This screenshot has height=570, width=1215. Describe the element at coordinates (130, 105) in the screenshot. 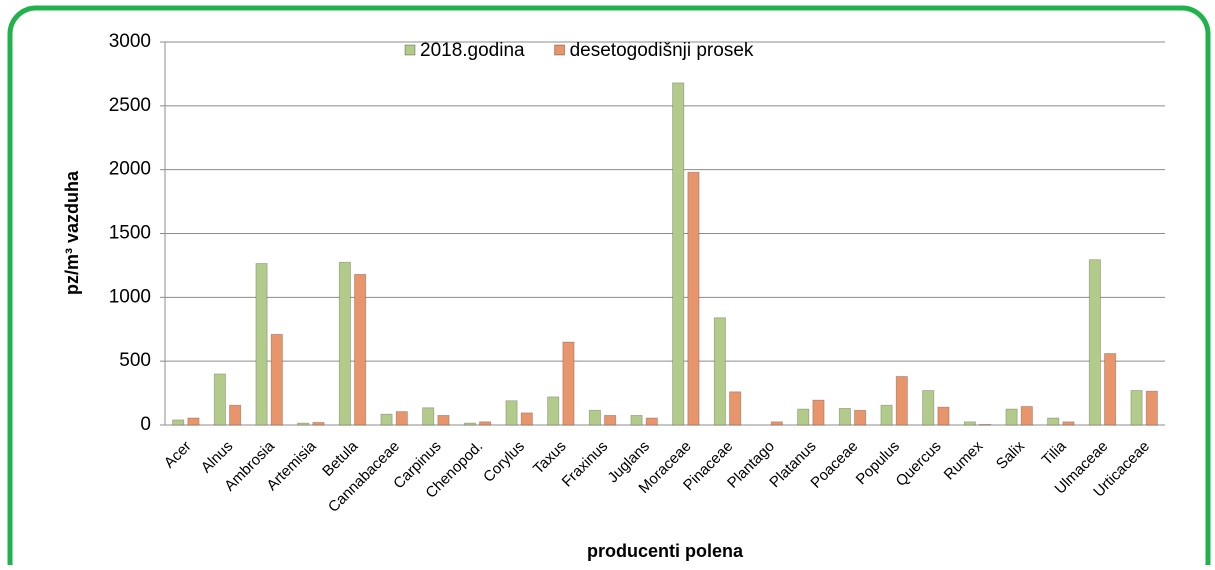

I see `y-tick-label: 2500` at that location.